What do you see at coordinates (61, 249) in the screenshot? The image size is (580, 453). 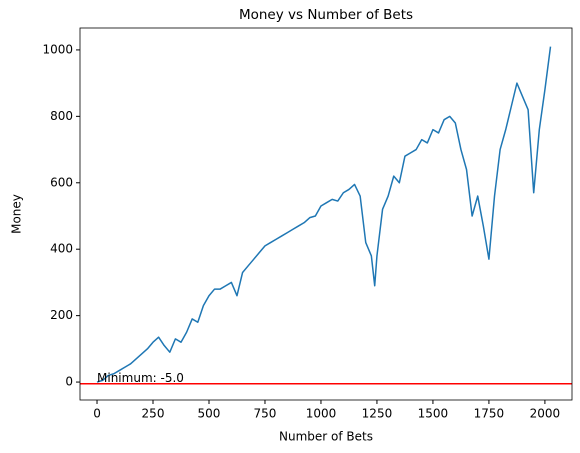 I see `y-tick-label: 400` at bounding box center [61, 249].